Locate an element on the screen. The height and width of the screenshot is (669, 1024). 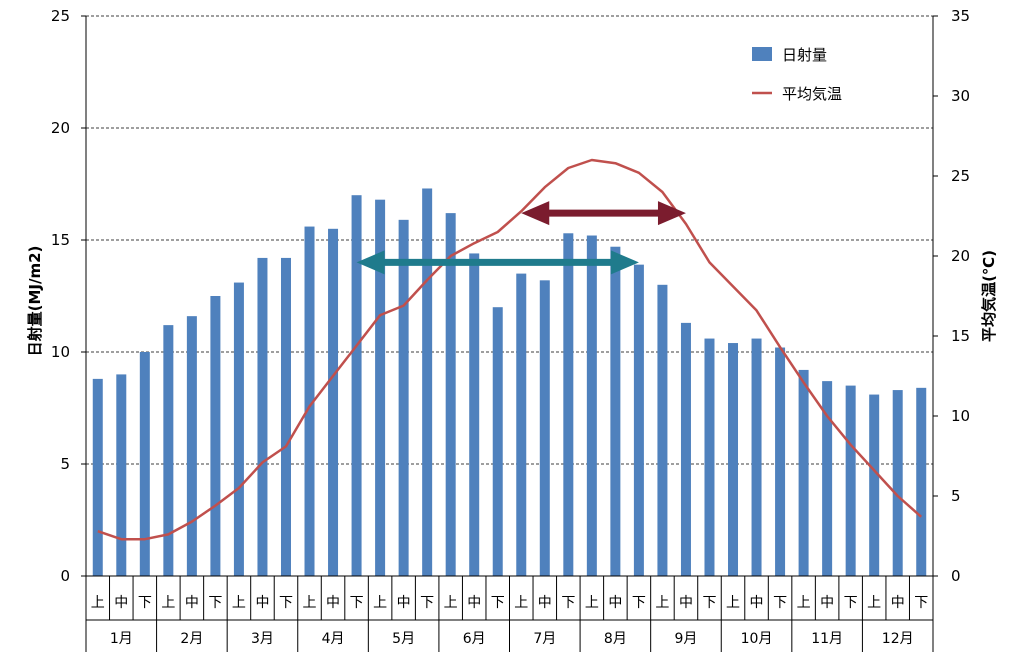
month-label-4: 4月 is located at coordinates (333, 639).